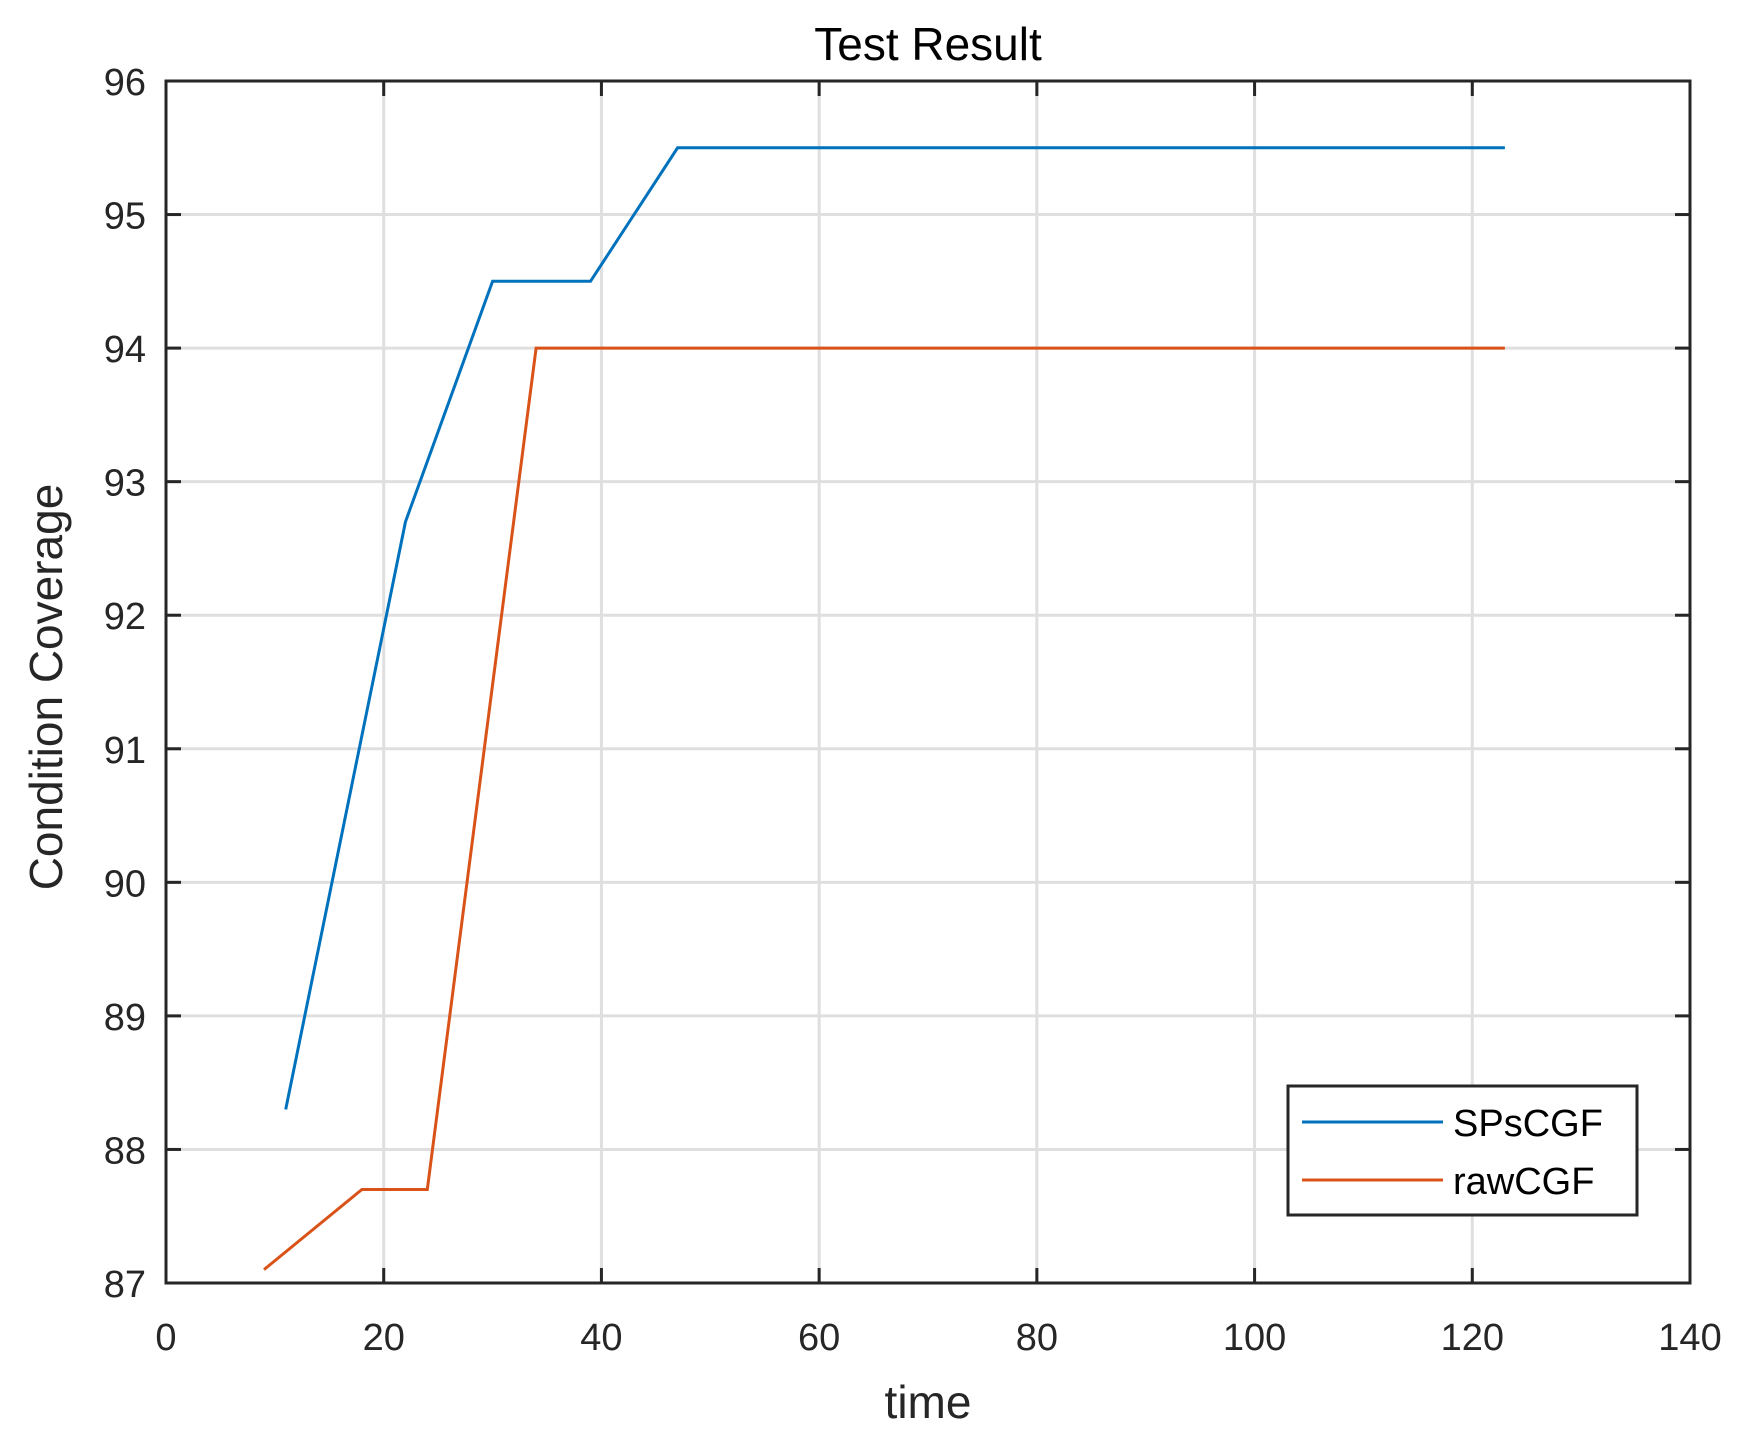 The height and width of the screenshot is (1441, 1750). I want to click on y-axis-label: Condition Coverage, so click(46, 687).